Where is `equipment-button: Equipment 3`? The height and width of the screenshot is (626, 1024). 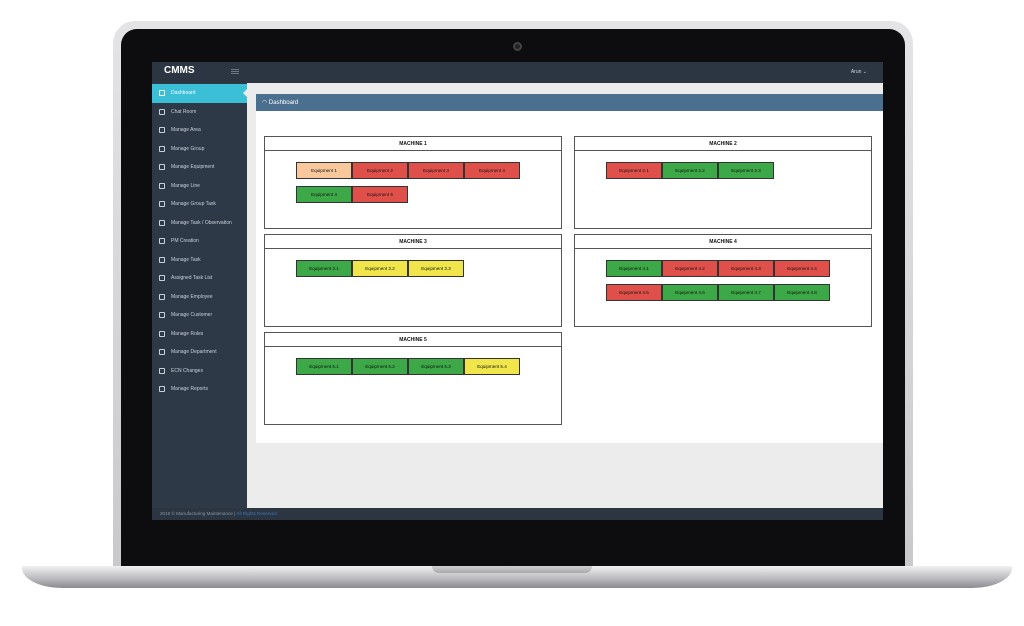 equipment-button: Equipment 3 is located at coordinates (436, 170).